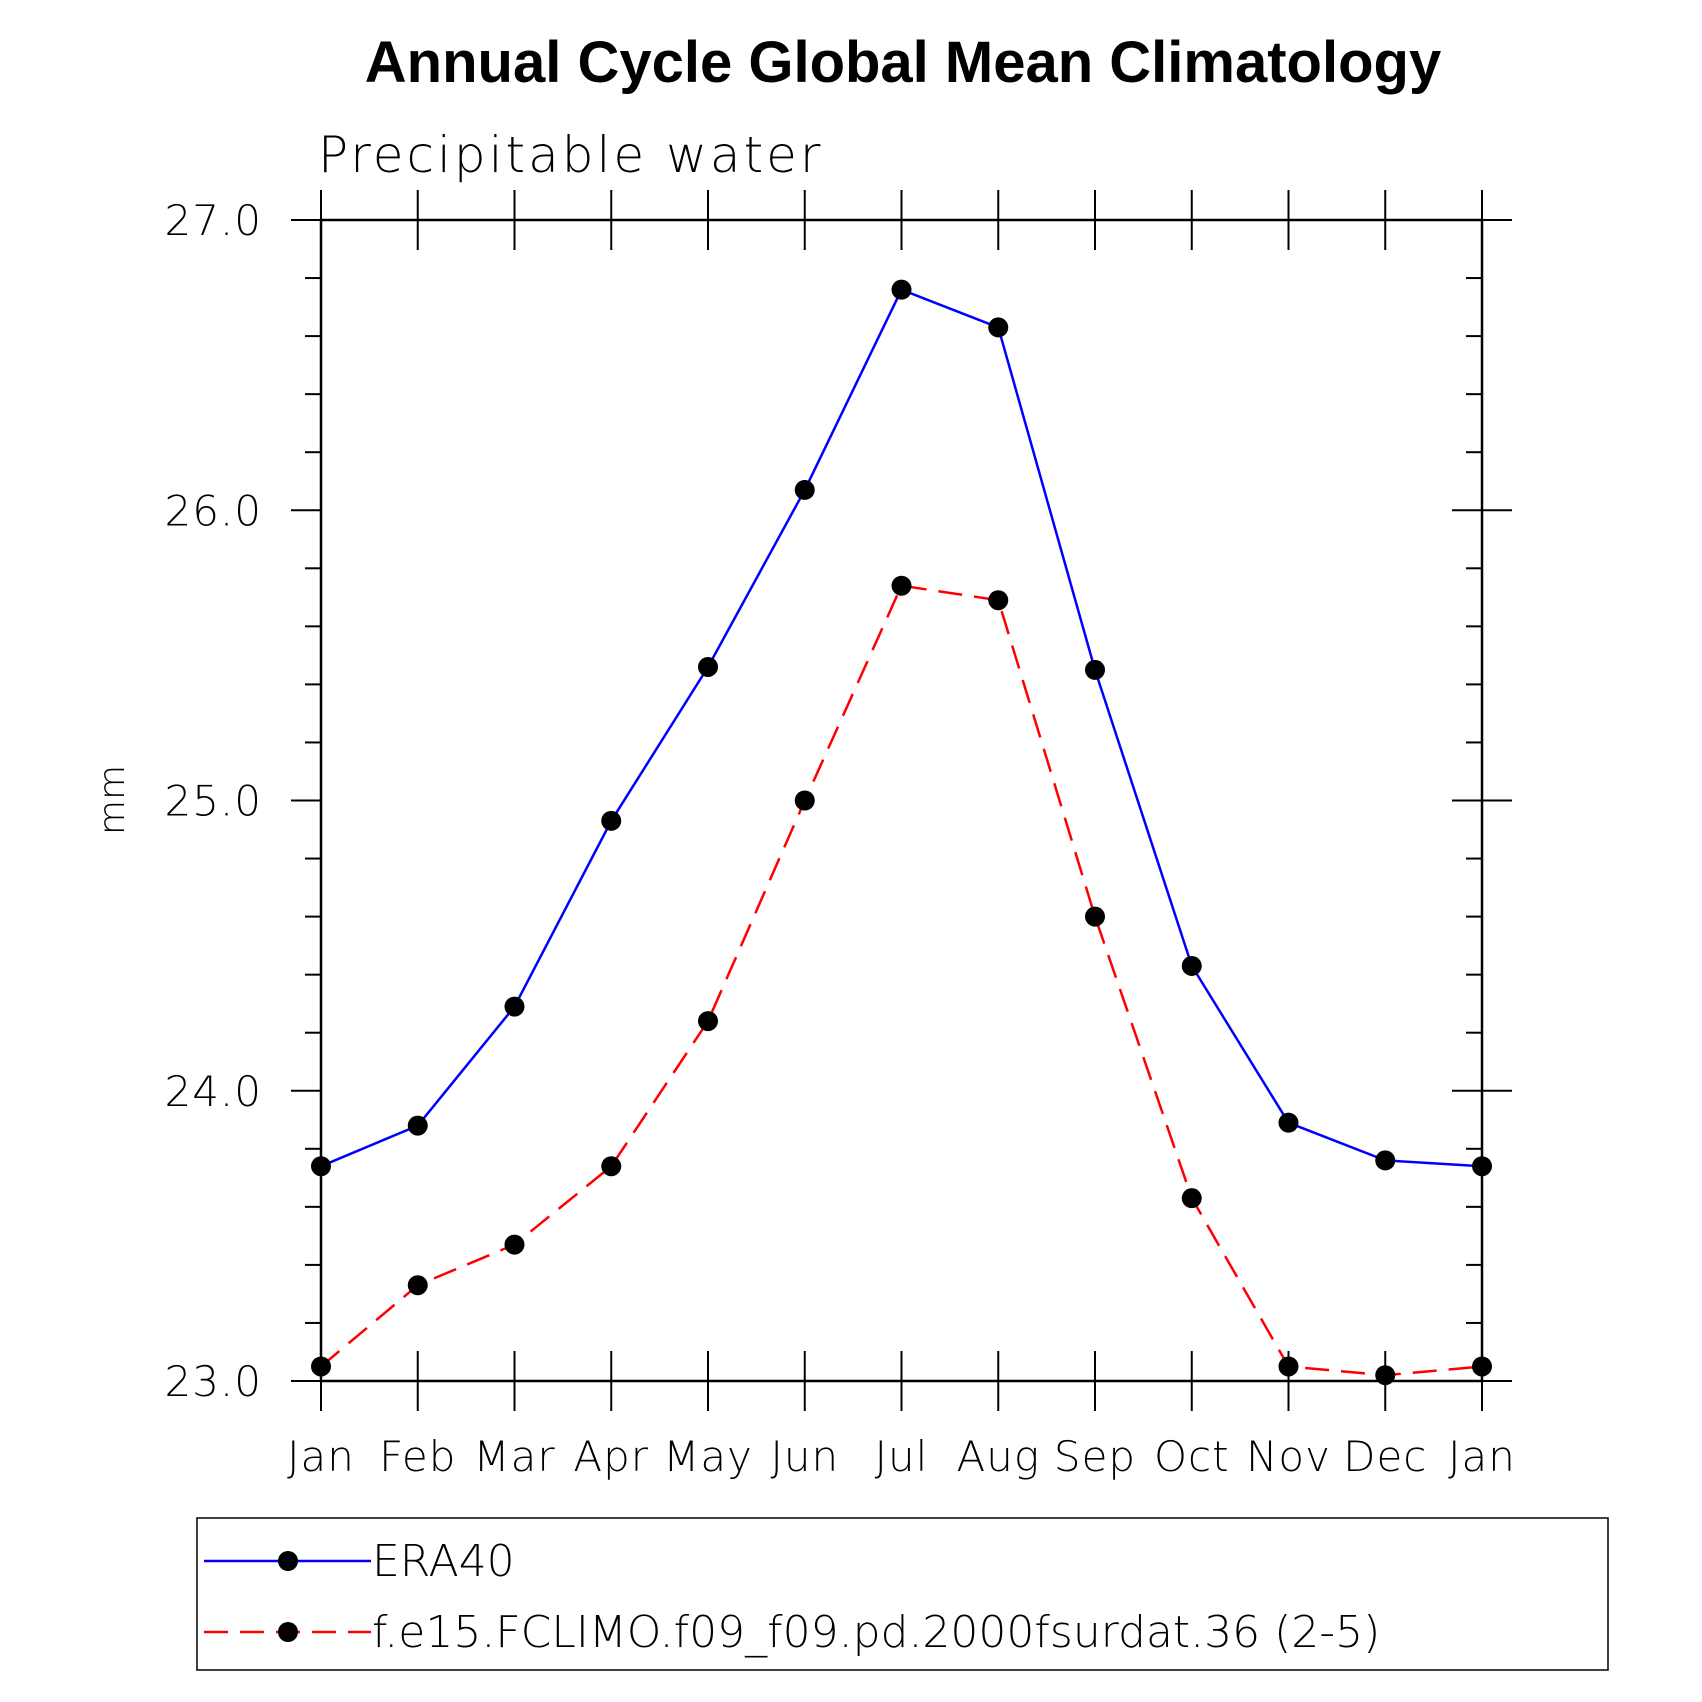  What do you see at coordinates (1095, 1456) in the screenshot?
I see `x-tick-label: Sep` at bounding box center [1095, 1456].